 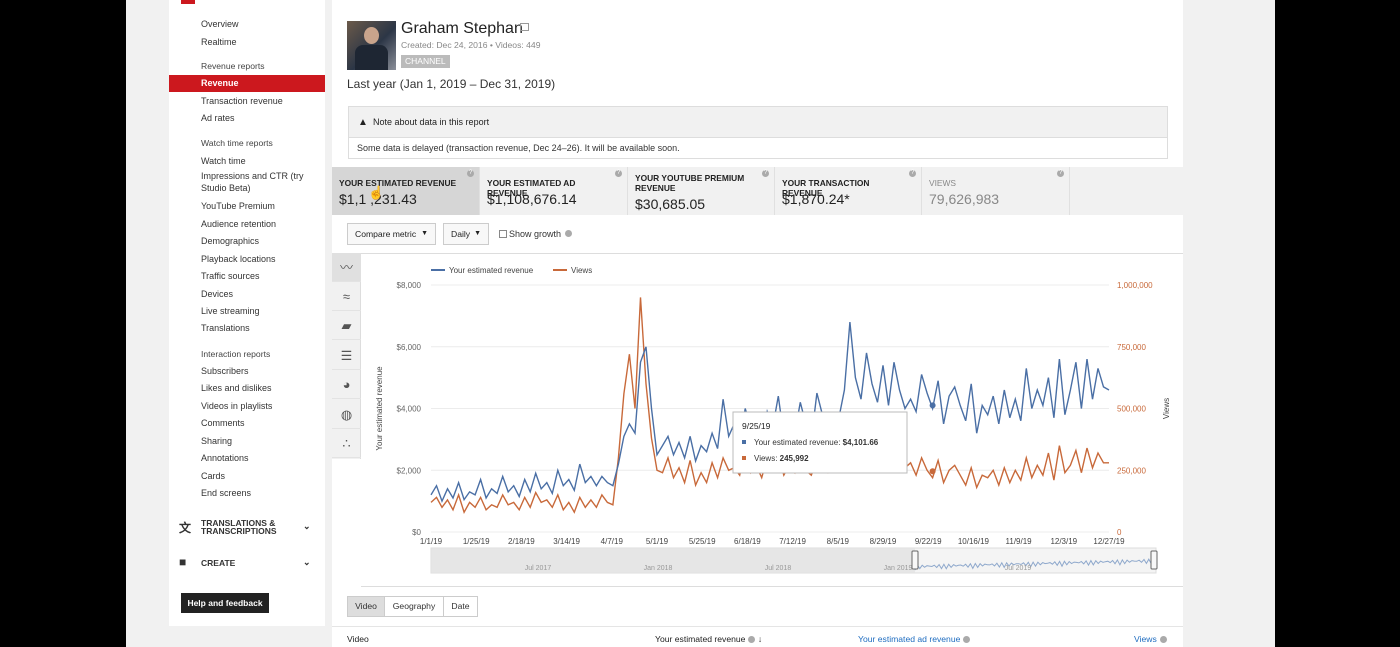 What do you see at coordinates (233, 66) in the screenshot?
I see `revenue-reports-heading: Revenue reports` at bounding box center [233, 66].